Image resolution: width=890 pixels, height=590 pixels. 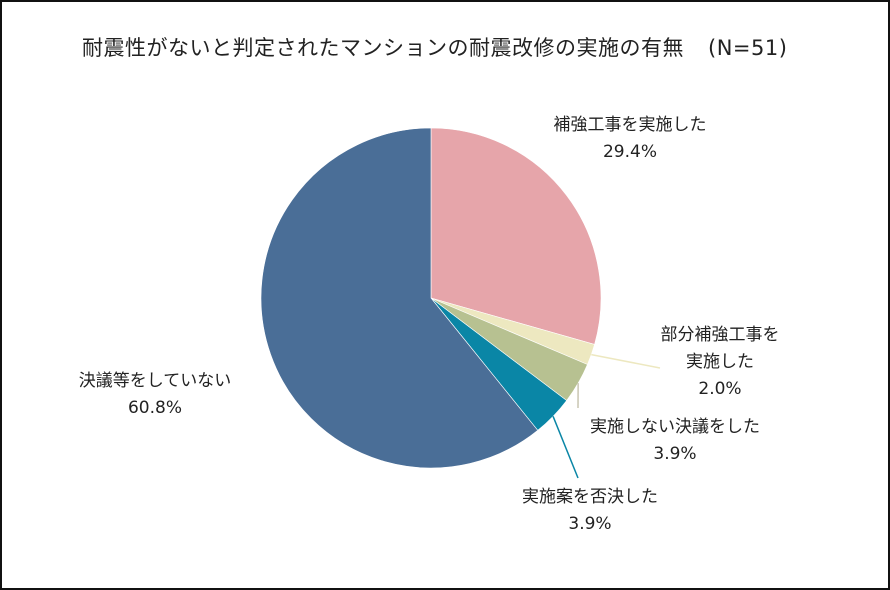 I want to click on label-text: 実施しない決議をした, so click(x=675, y=427).